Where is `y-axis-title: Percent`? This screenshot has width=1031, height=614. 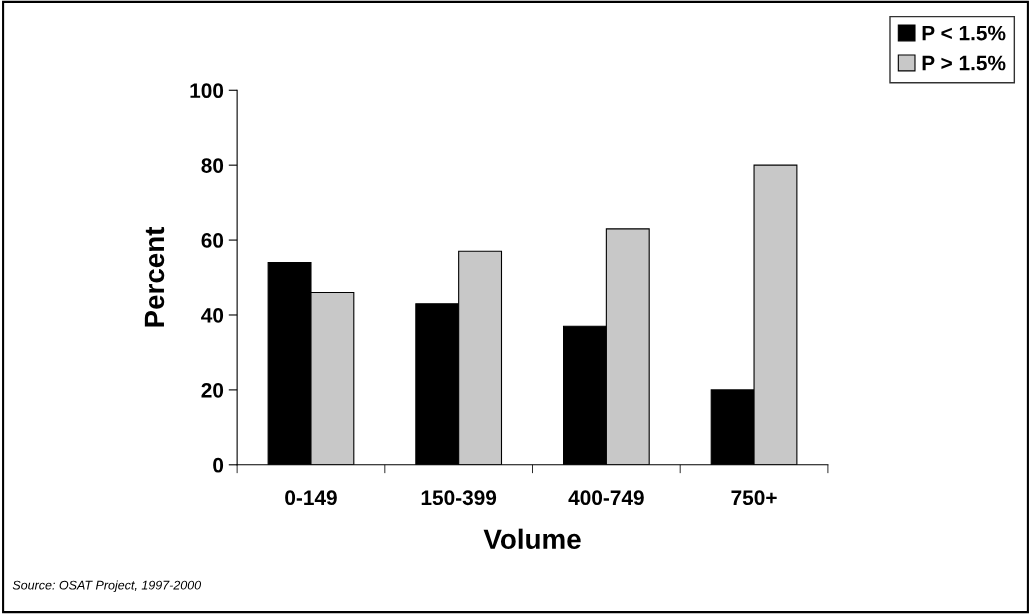 y-axis-title: Percent is located at coordinates (154, 276).